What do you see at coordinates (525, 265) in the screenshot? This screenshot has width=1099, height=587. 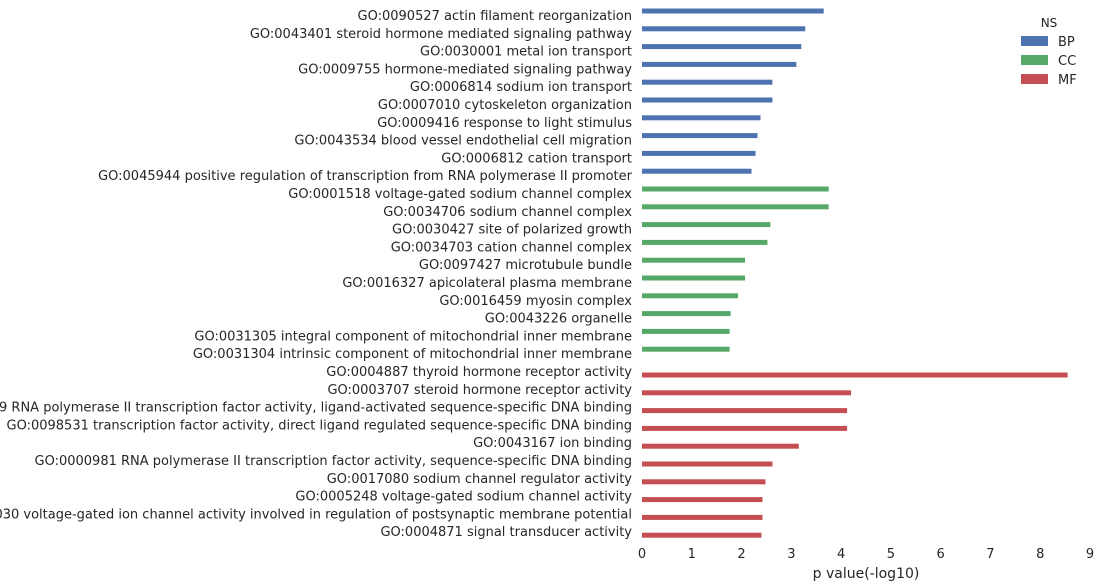 I see `category-label: GO:0097427 microtubule bundle` at bounding box center [525, 265].